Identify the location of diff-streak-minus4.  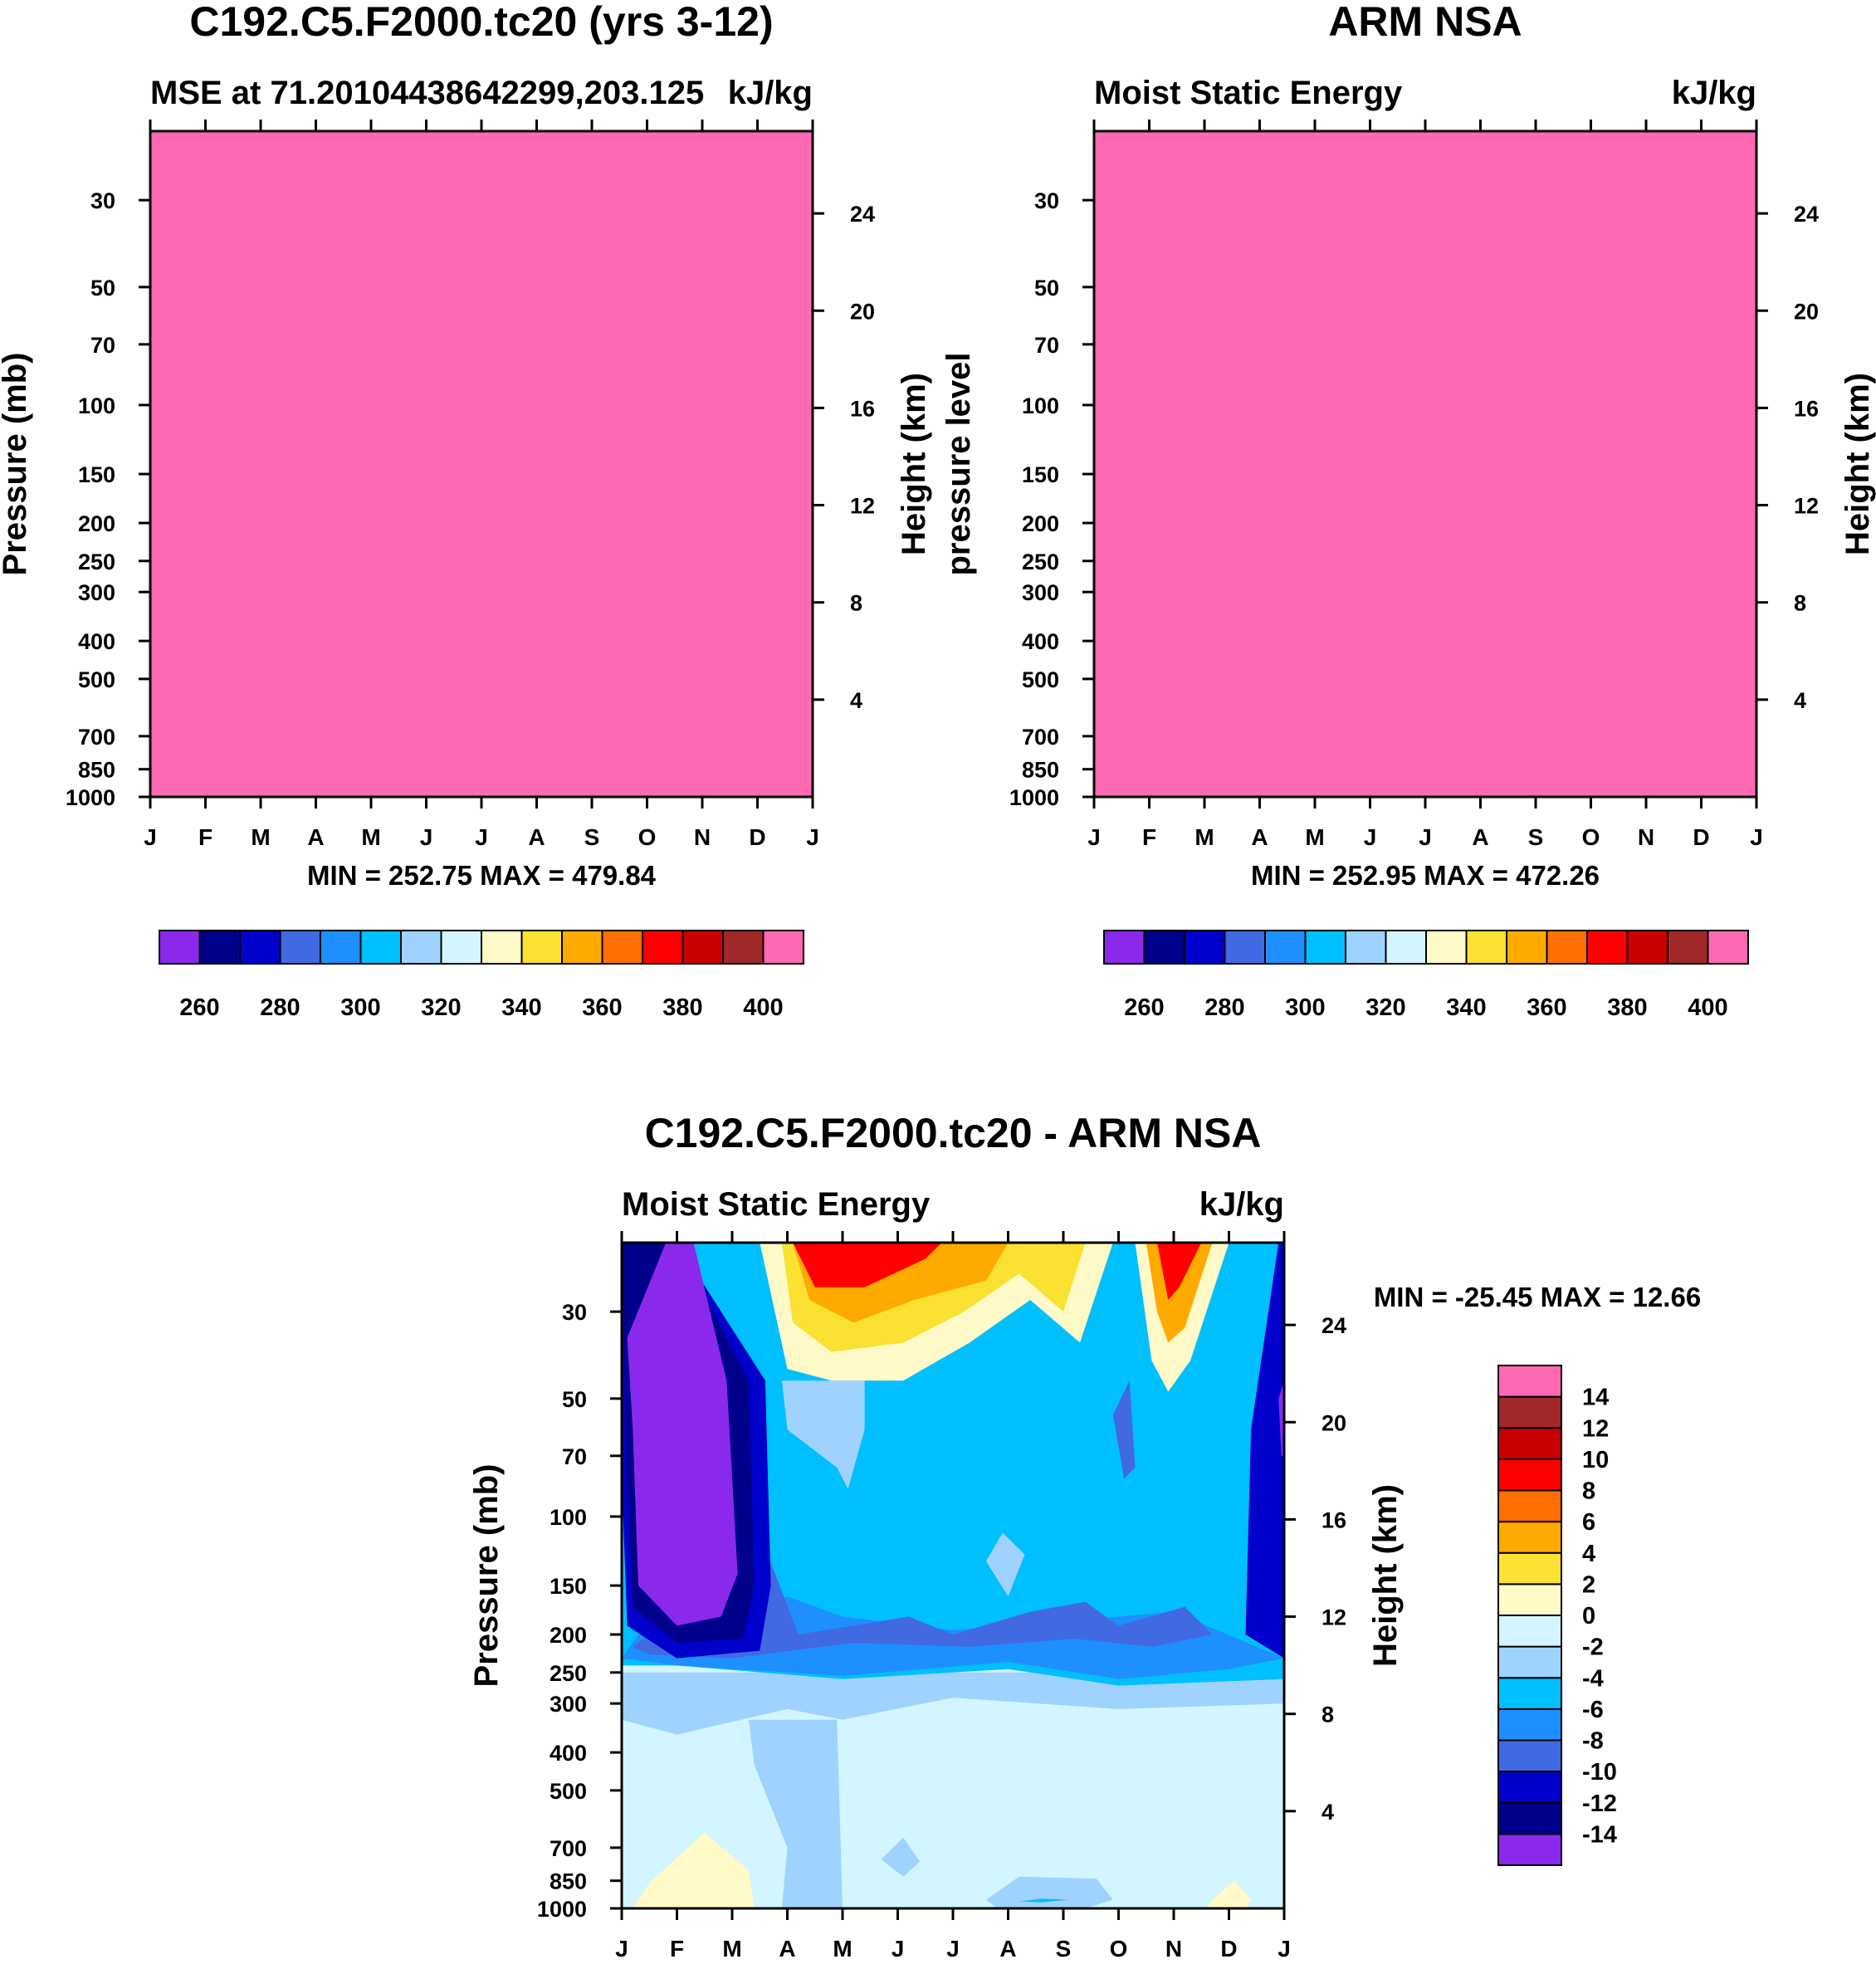
(1044, 1900).